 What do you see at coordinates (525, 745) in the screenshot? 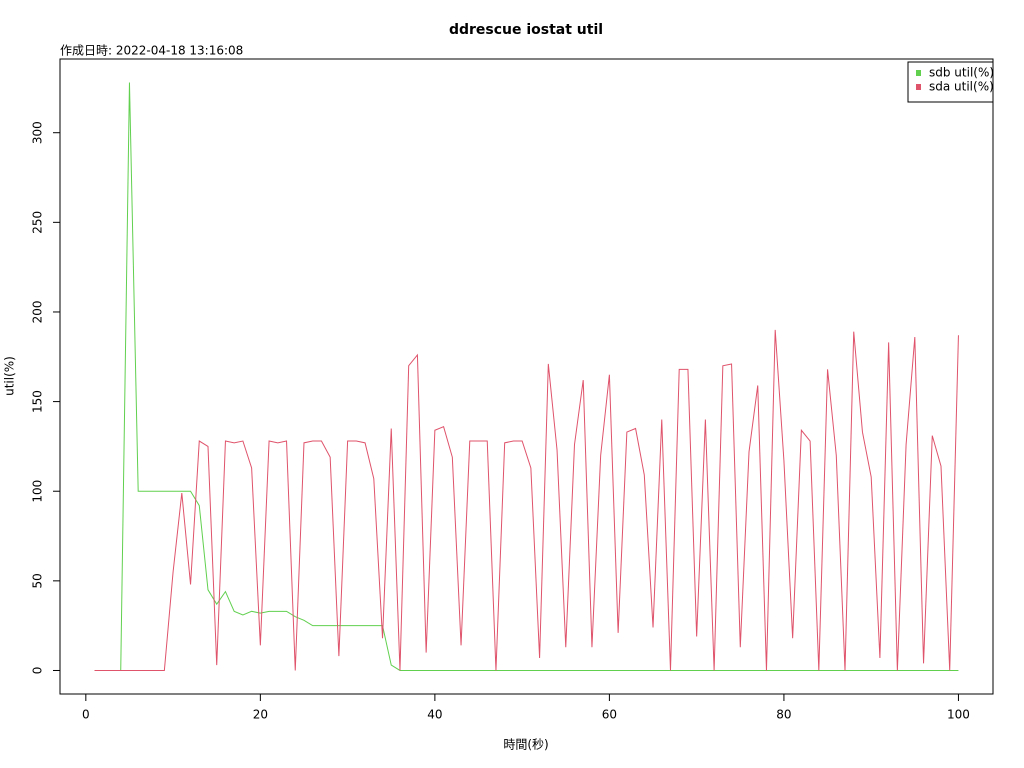
I see `x-axis-label: 時間(秒)` at bounding box center [525, 745].